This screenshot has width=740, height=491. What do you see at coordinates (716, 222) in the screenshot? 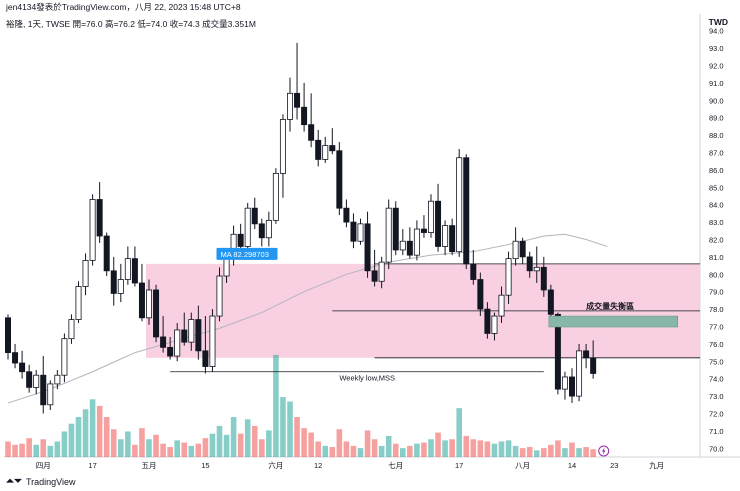
I see `price-axis-tick: 83.0` at bounding box center [716, 222].